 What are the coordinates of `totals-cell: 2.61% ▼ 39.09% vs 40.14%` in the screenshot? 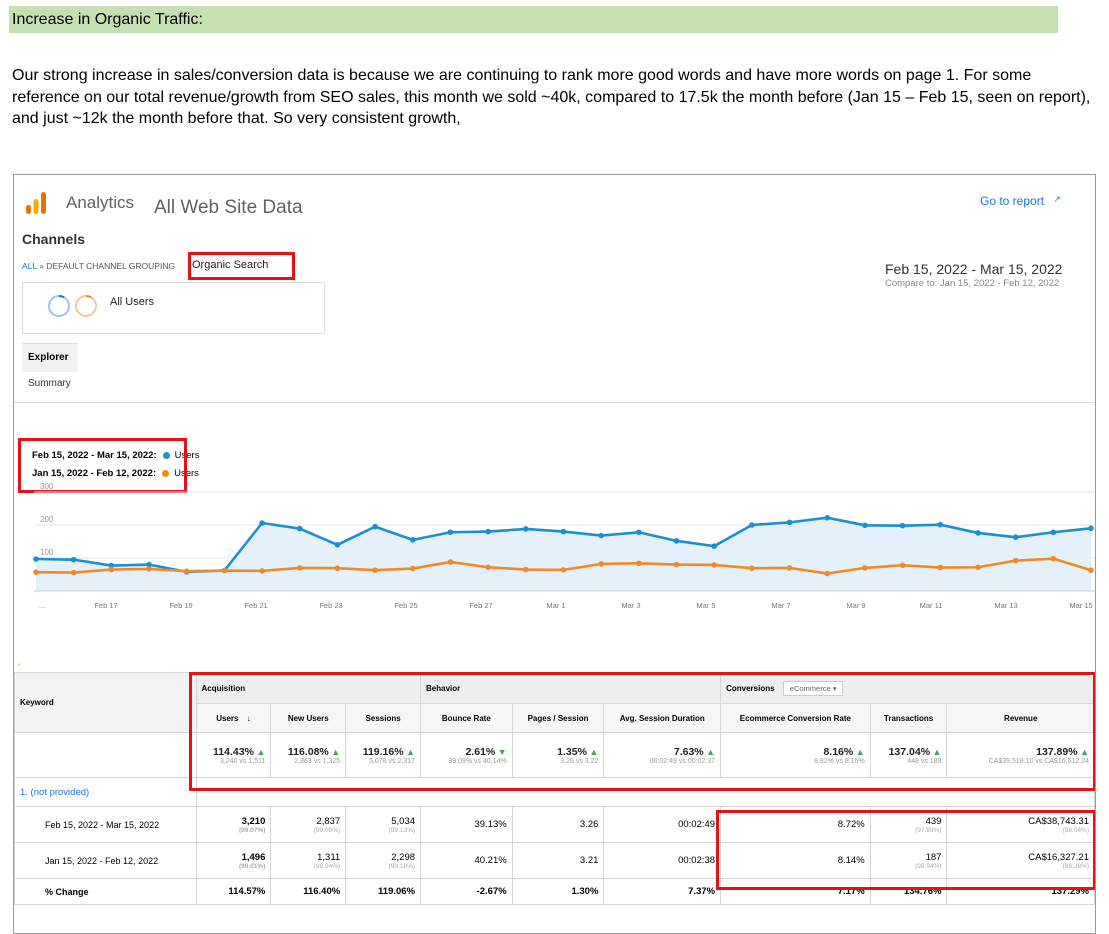 It's located at (466, 755).